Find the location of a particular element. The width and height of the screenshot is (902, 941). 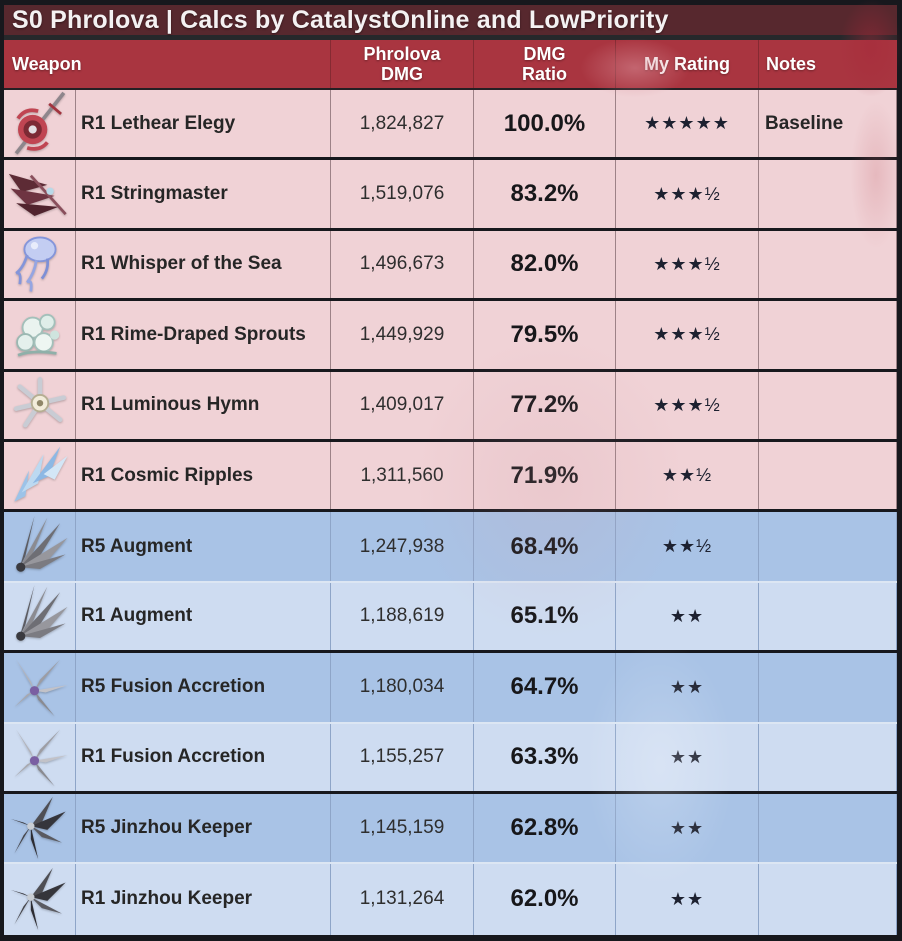

phrolova-dmg-value: 1,180,034 is located at coordinates (402, 687).